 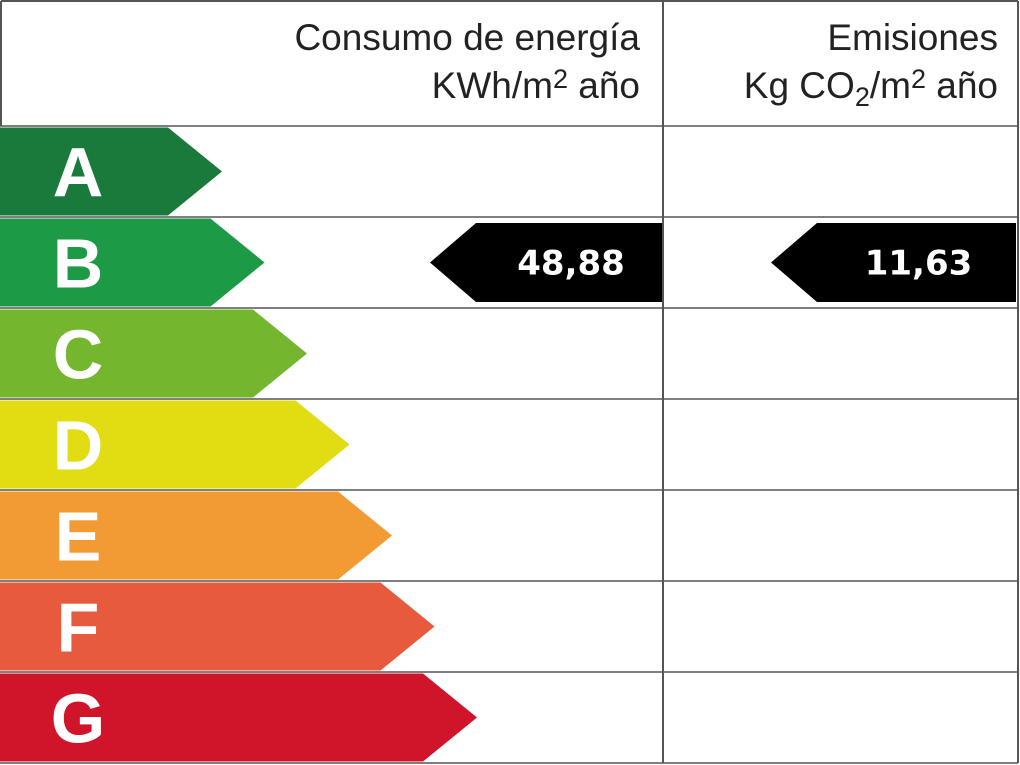 What do you see at coordinates (799, 85) in the screenshot?
I see `emissions-unit-base: Kg CO` at bounding box center [799, 85].